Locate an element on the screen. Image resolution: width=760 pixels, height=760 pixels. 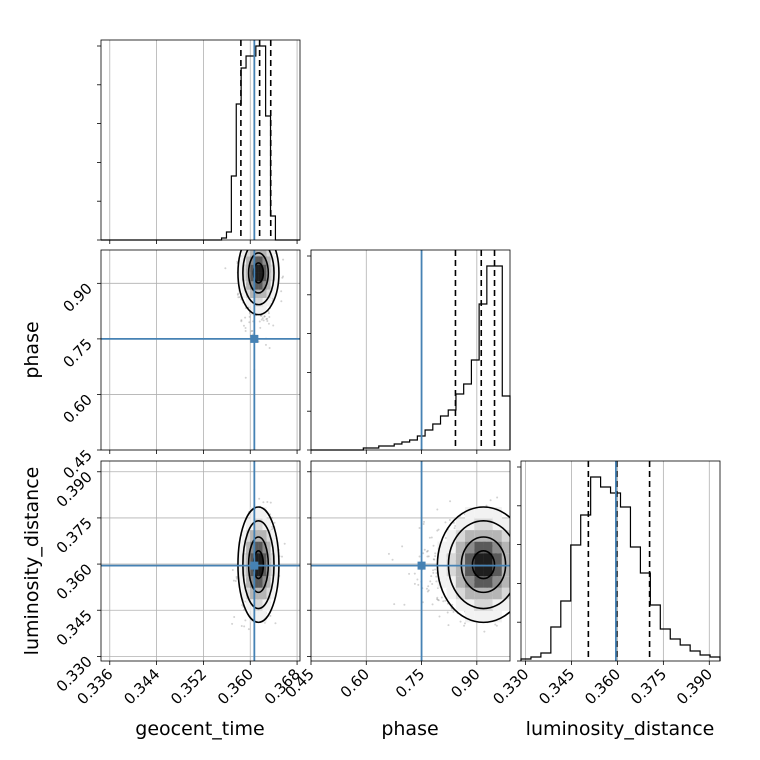
panel-content is located at coordinates (420, 561).